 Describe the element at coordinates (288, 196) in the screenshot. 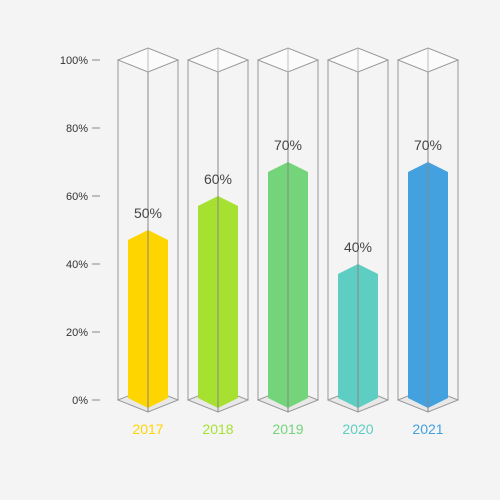

I see `value-labels: 50% 60% 70% 40% 70%` at that location.